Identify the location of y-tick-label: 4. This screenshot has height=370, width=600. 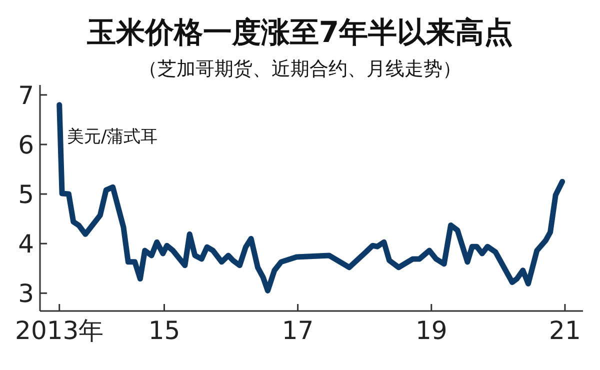
(26, 244).